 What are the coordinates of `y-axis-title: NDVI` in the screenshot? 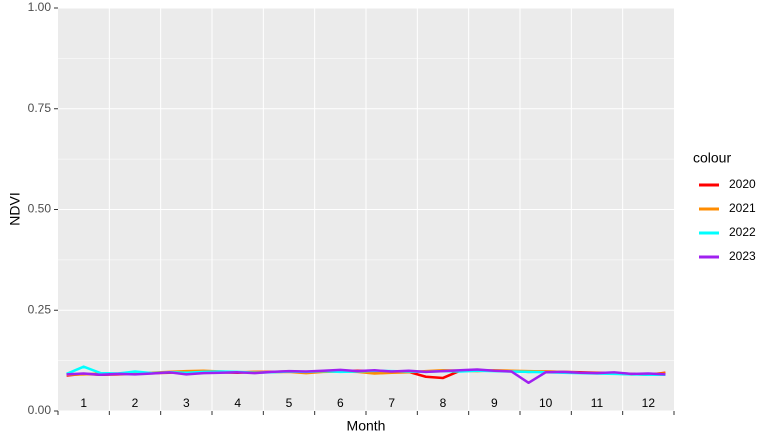 It's located at (15, 208).